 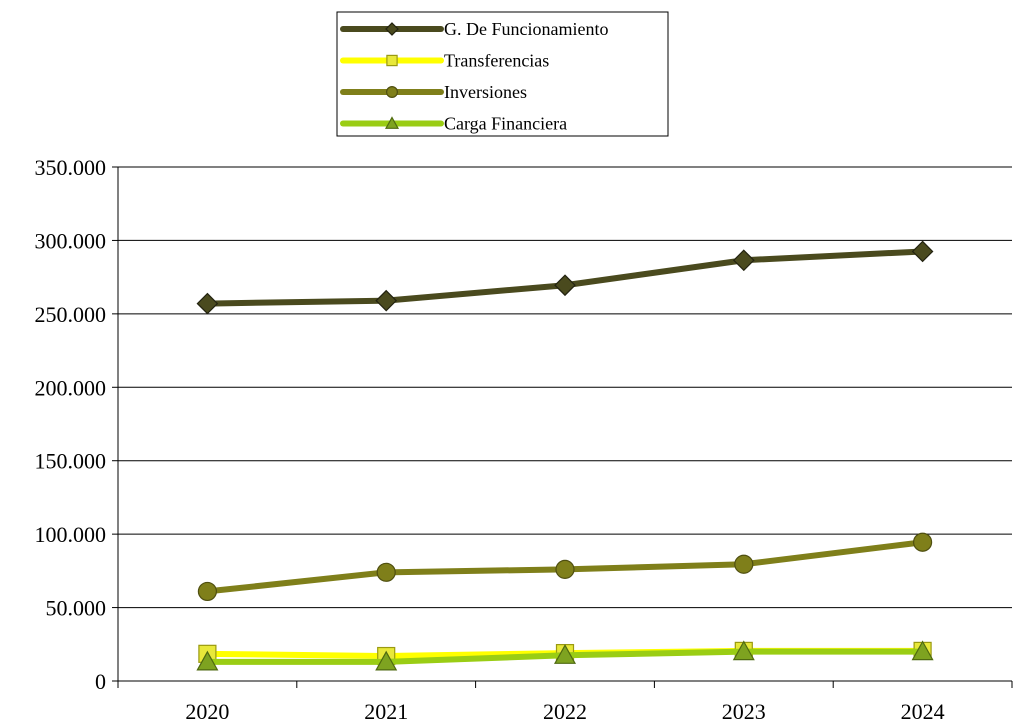 I want to click on x-tick-label: 2022, so click(x=565, y=710).